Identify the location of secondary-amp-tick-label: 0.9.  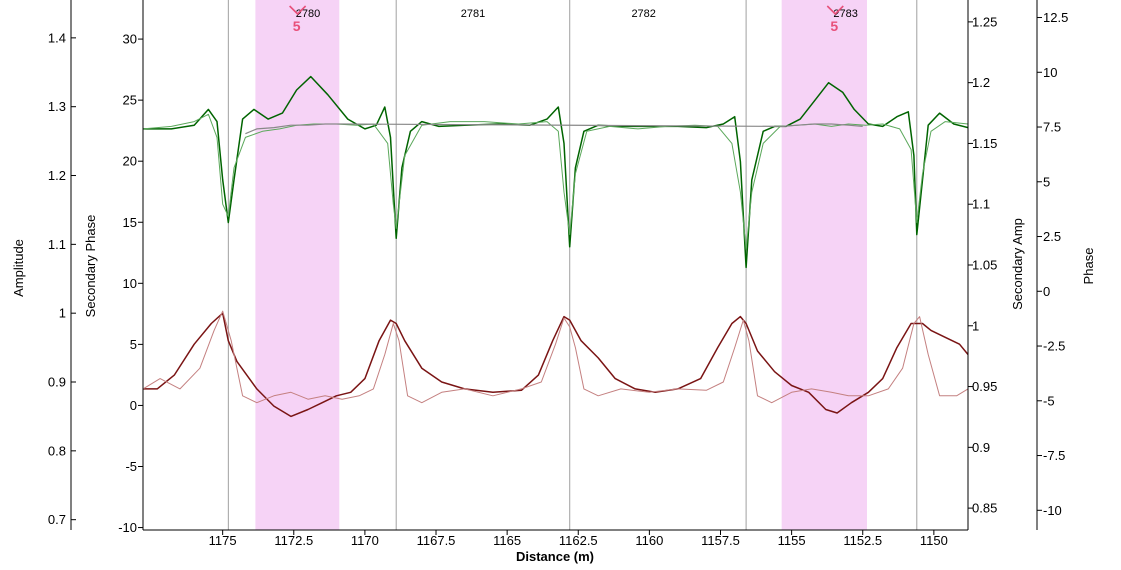
(981, 447).